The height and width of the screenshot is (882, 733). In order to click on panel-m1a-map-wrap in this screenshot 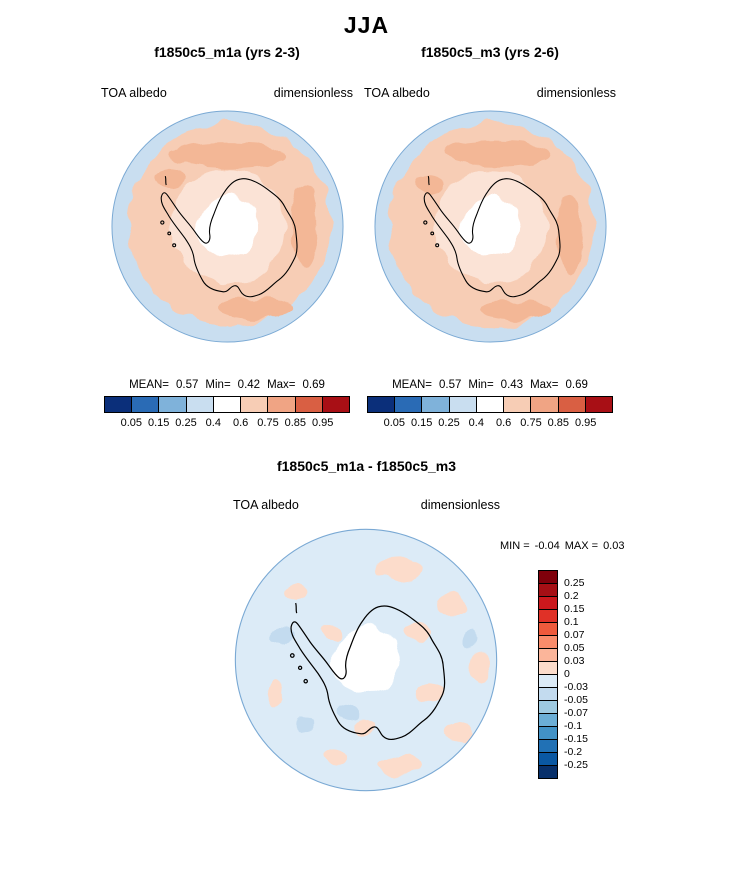, I will do `click(227, 226)`.